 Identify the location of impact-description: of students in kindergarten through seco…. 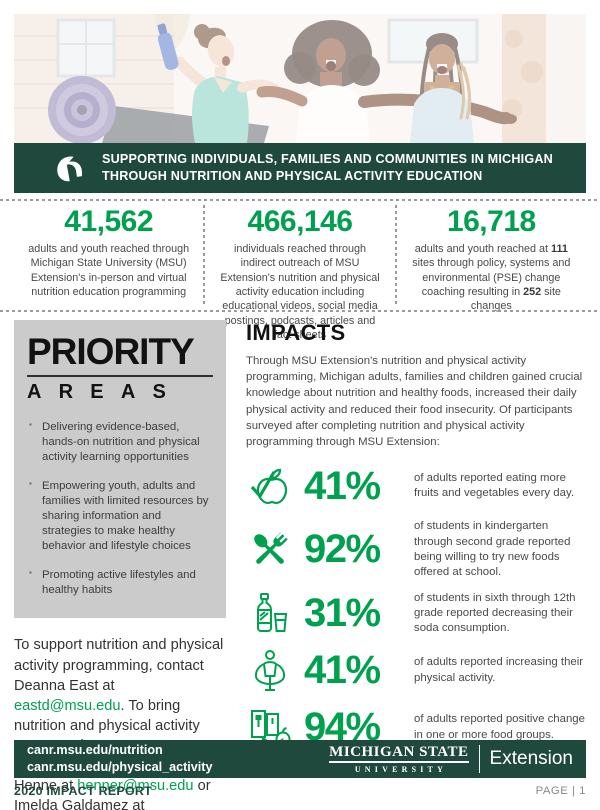
(492, 549).